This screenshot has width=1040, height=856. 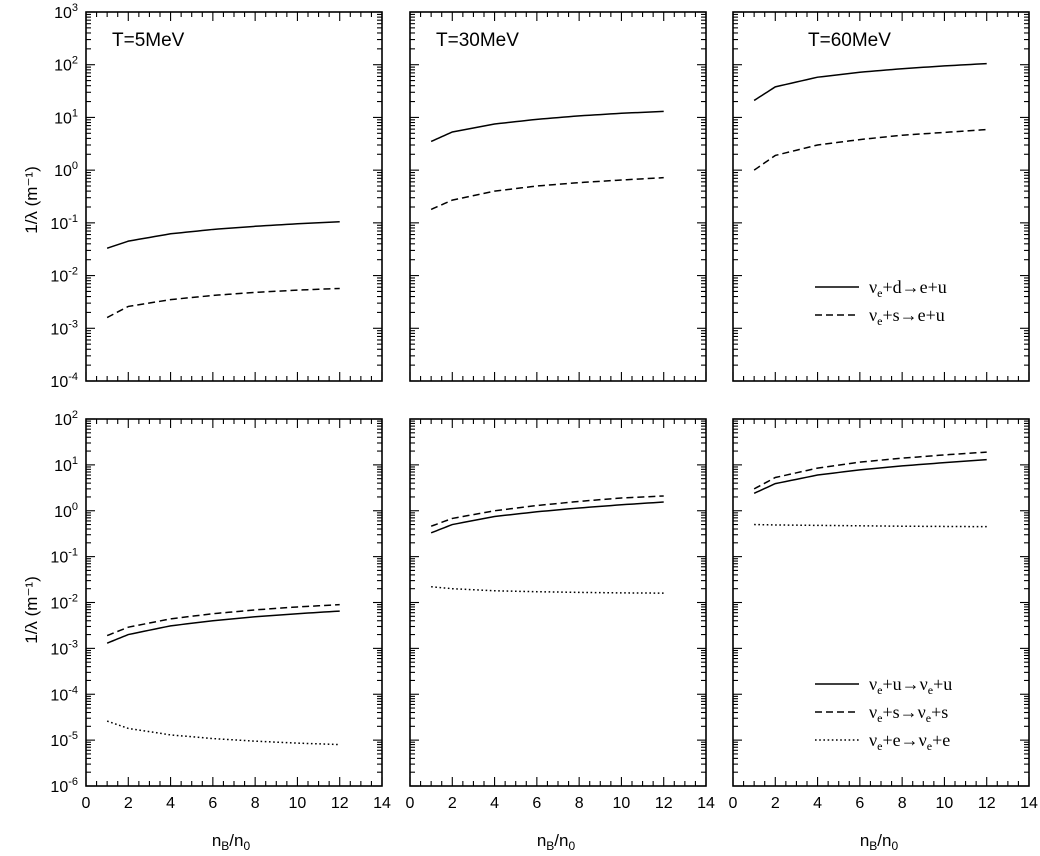 What do you see at coordinates (64, 786) in the screenshot?
I see `y-tick-label: 10⁻⁶` at bounding box center [64, 786].